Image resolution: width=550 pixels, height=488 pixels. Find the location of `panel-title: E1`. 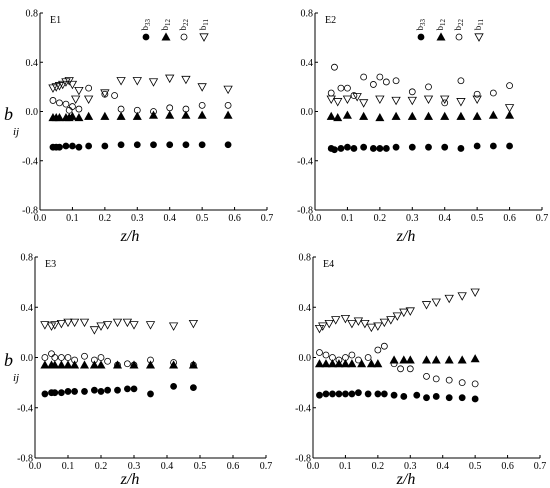

panel-title: E1 is located at coordinates (55, 20).